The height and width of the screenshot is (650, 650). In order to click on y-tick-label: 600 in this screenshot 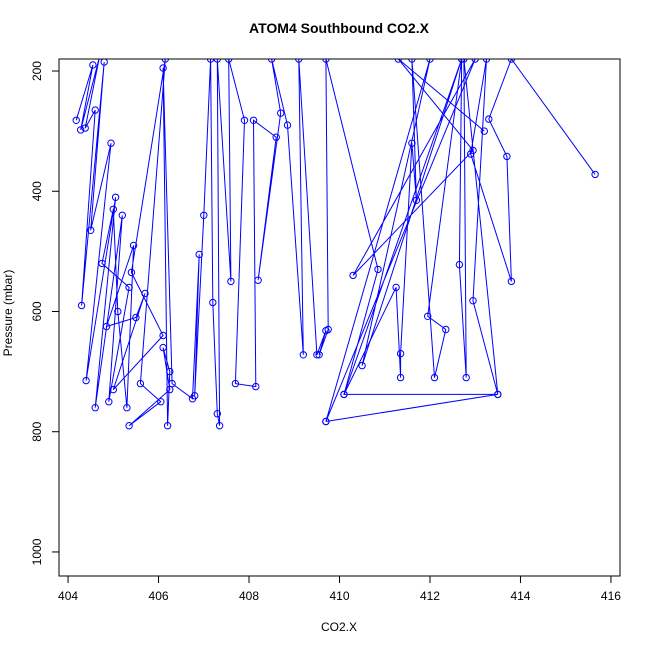, I will do `click(37, 311)`.